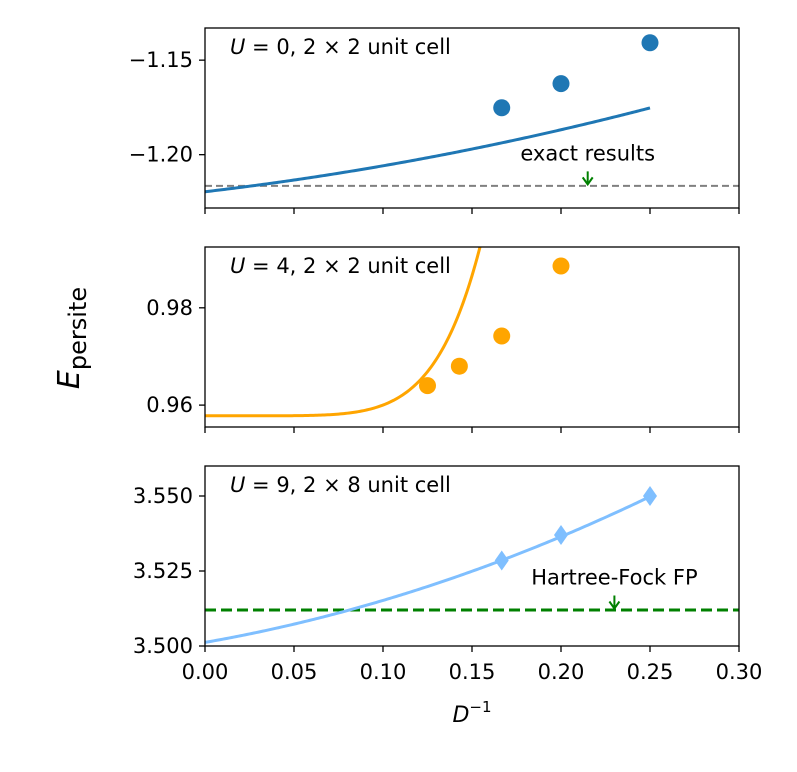 This screenshot has width=797, height=772. Describe the element at coordinates (739, 672) in the screenshot. I see `x-tick-label: 0.30` at that location.